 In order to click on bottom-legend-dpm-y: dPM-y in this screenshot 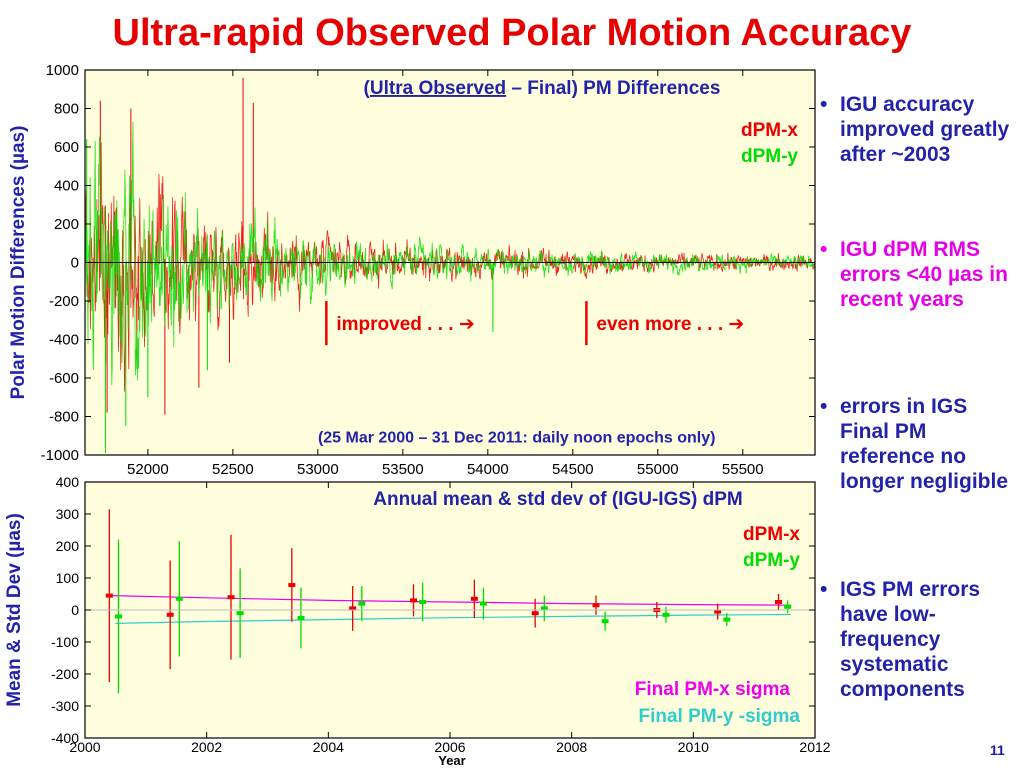, I will do `click(771, 560)`.